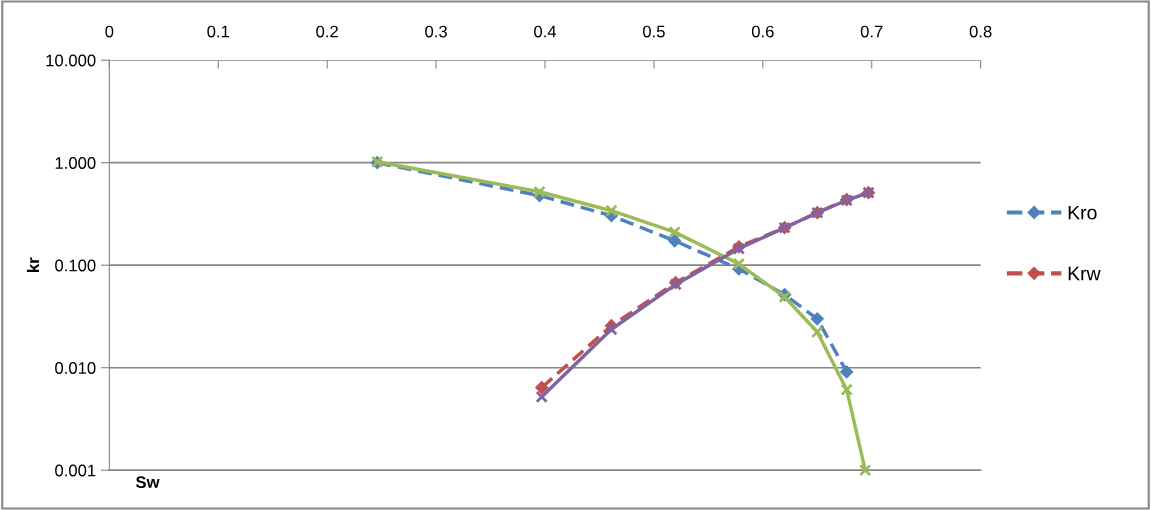 The width and height of the screenshot is (1151, 510). What do you see at coordinates (762, 31) in the screenshot?
I see `x-tick-label: 0.6` at bounding box center [762, 31].